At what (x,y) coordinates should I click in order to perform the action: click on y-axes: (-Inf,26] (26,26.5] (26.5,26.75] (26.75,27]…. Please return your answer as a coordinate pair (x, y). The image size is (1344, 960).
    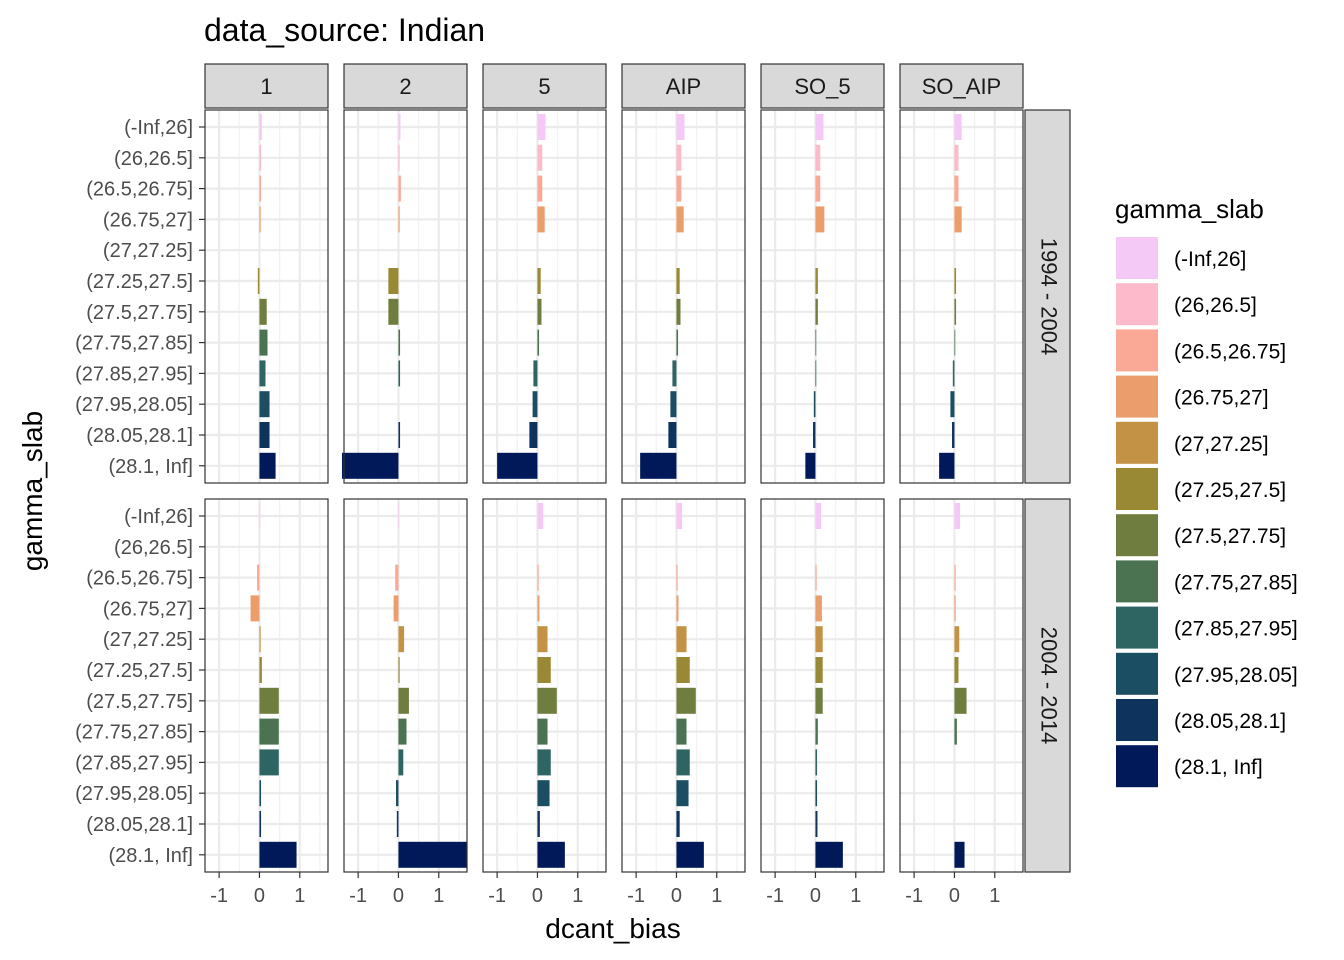
    Looking at the image, I should click on (140, 492).